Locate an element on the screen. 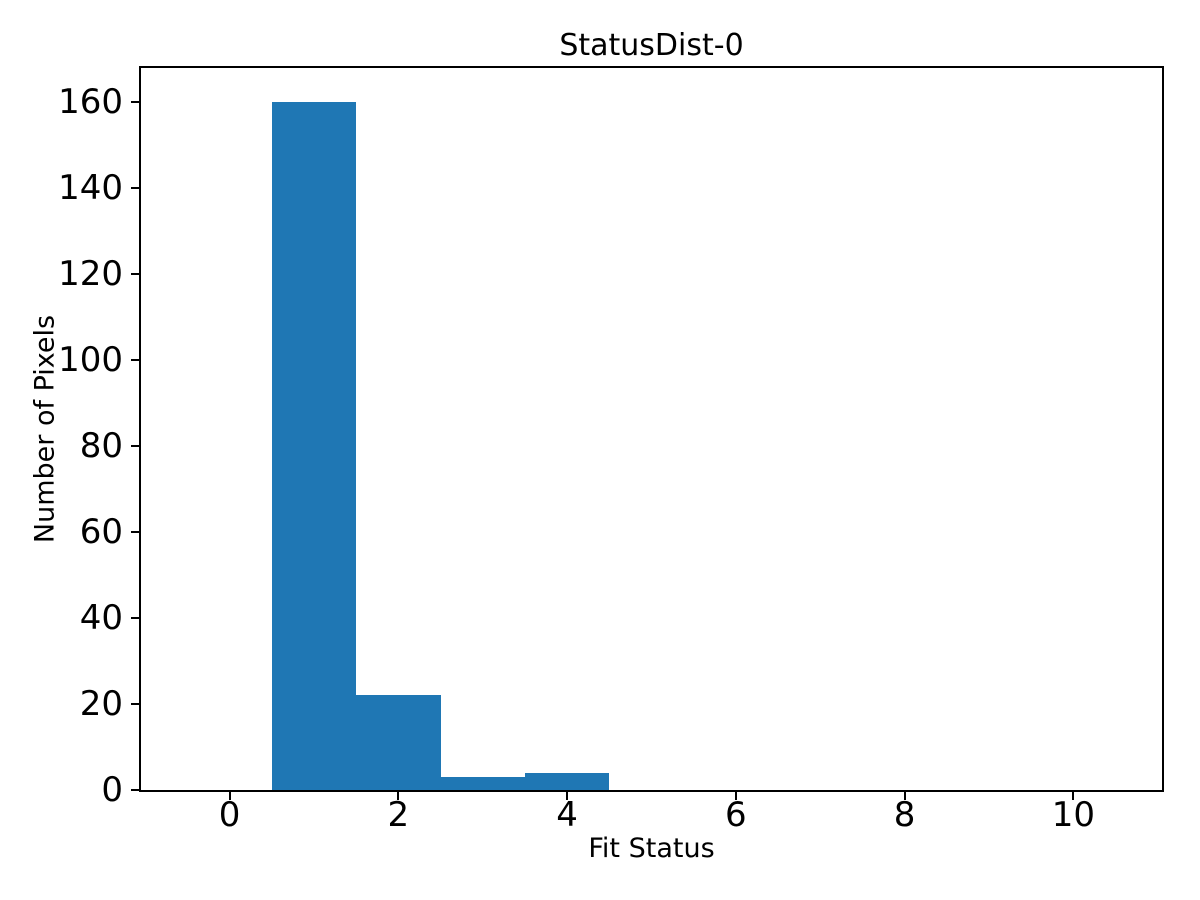 The height and width of the screenshot is (900, 1200). x-tick-label: 0 is located at coordinates (229, 815).